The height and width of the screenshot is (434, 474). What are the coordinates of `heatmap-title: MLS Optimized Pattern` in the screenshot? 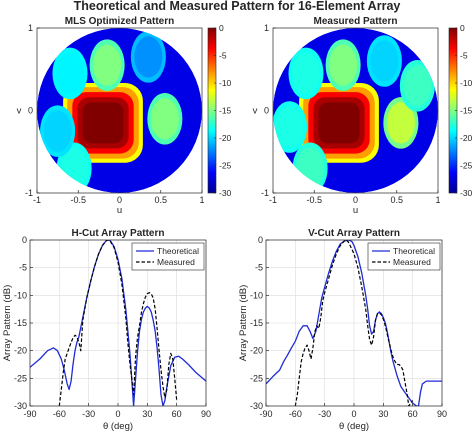 It's located at (119, 21).